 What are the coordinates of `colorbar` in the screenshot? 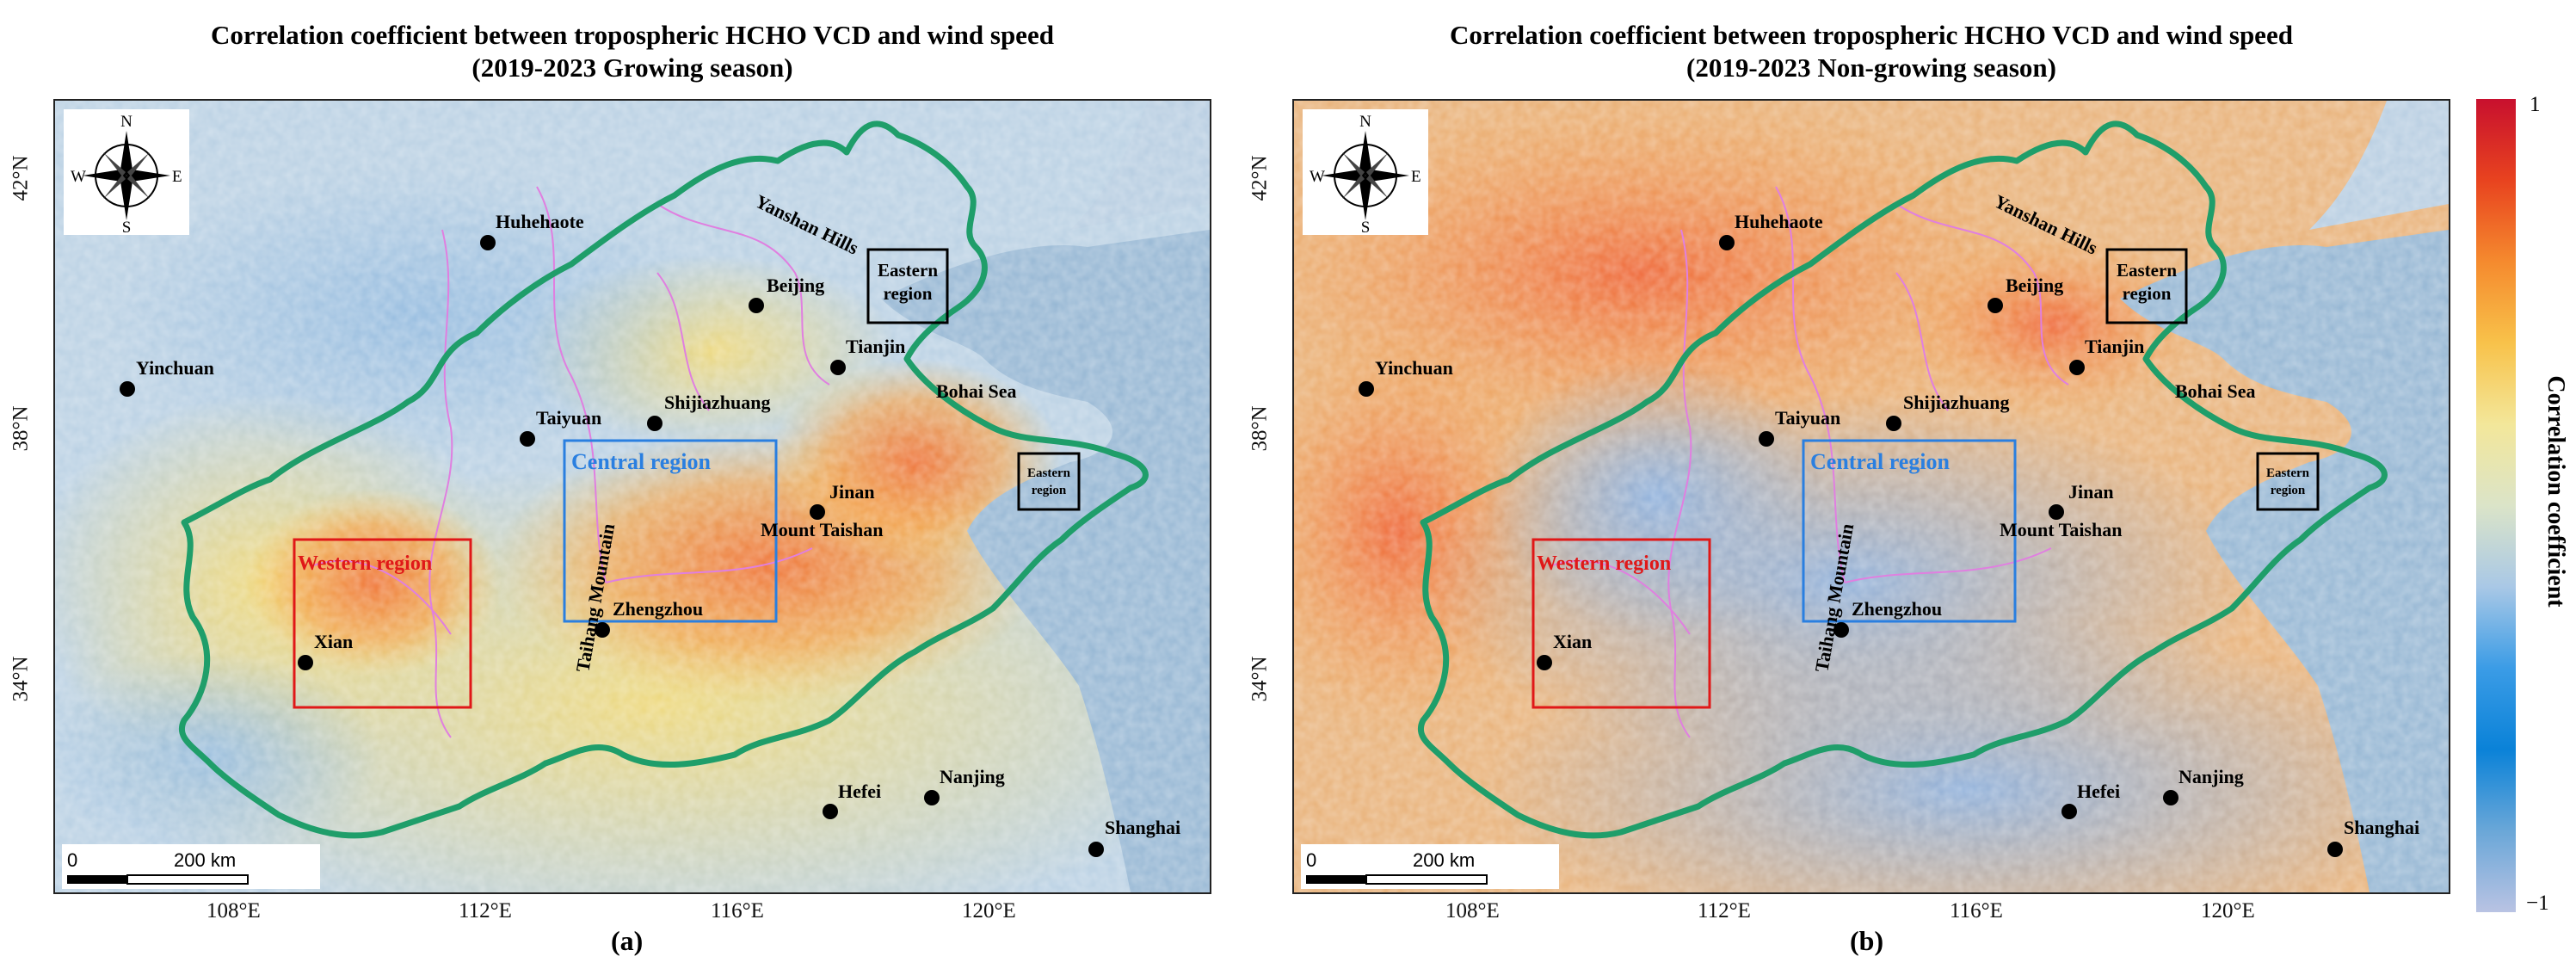 It's located at (2496, 506).